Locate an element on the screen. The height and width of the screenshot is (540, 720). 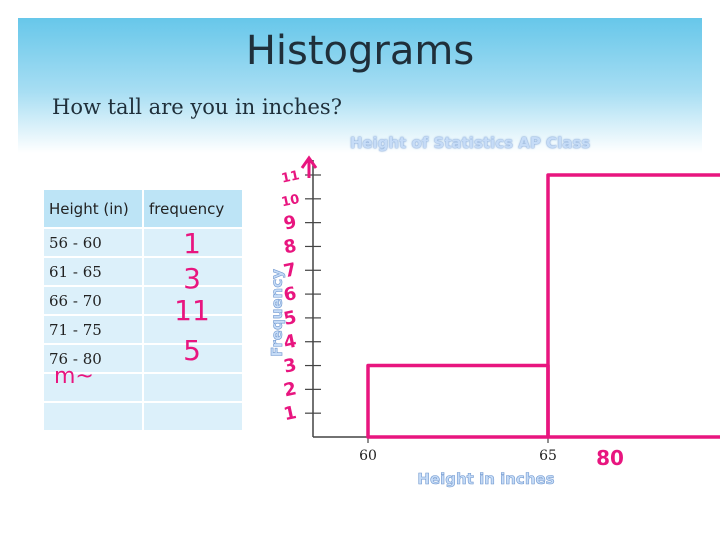
handwritten-frequency: 1 is located at coordinates (192, 243).